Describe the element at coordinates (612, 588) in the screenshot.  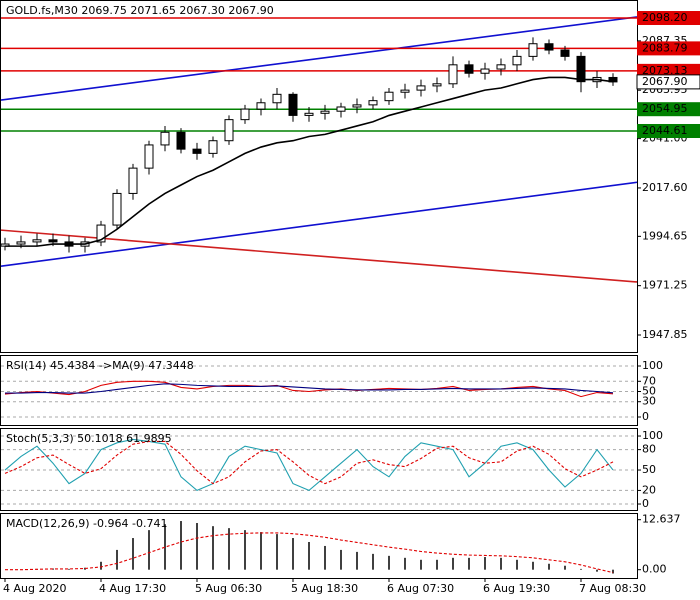
I see `x-tick-label: 7 Aug 08:30` at that location.